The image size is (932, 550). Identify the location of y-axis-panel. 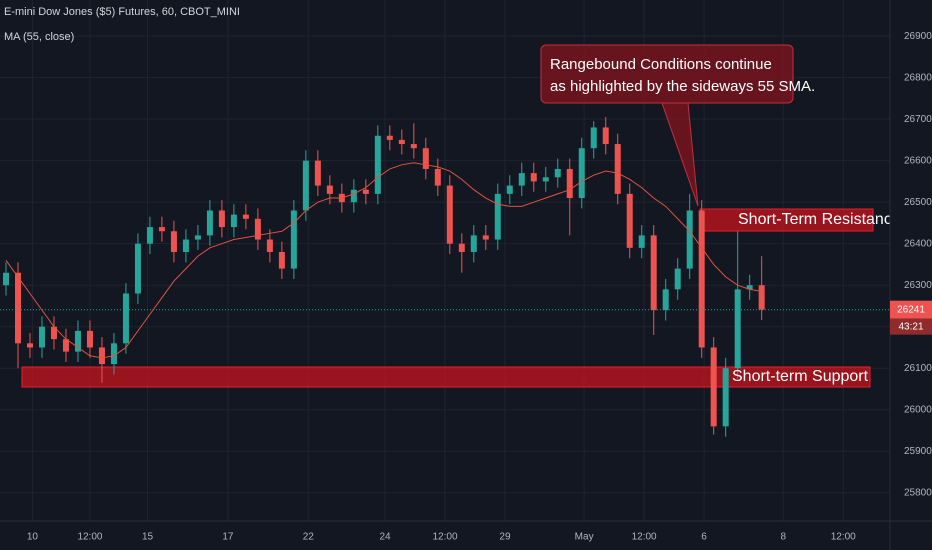
(911, 275).